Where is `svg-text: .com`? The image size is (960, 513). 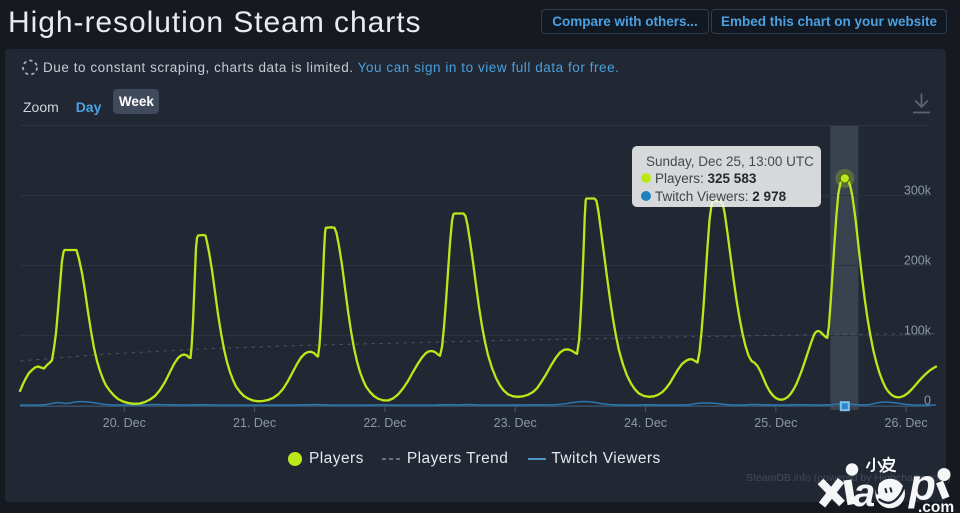
svg-text: .com is located at coordinates (936, 506).